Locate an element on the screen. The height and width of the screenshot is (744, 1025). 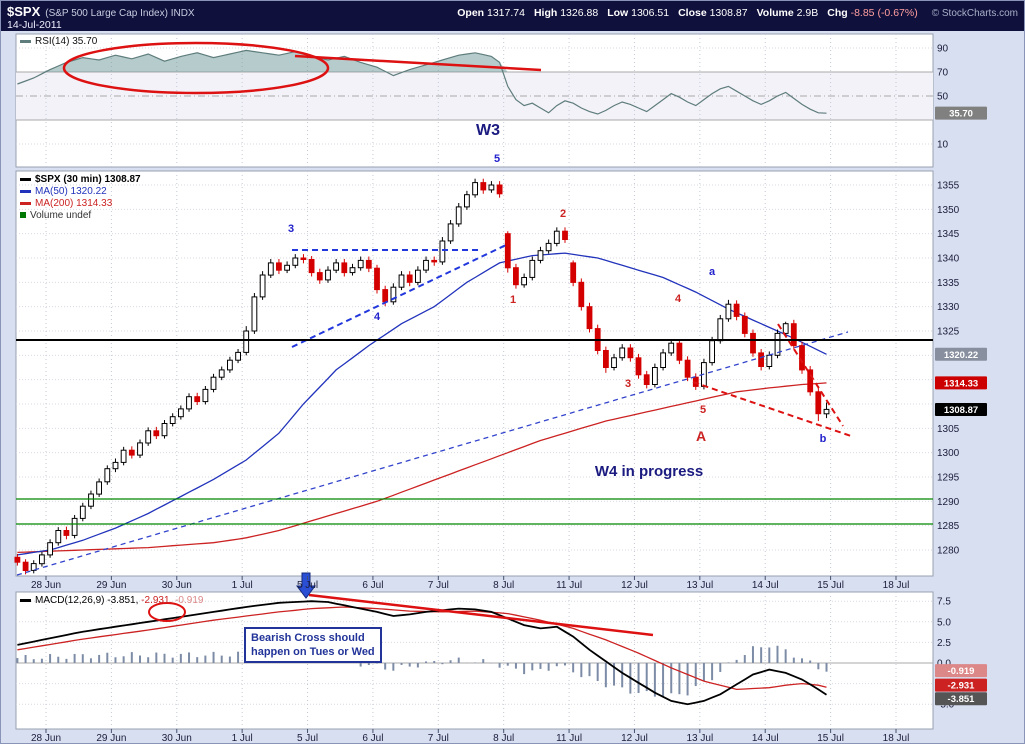
wave-label: 2 is located at coordinates (563, 214).